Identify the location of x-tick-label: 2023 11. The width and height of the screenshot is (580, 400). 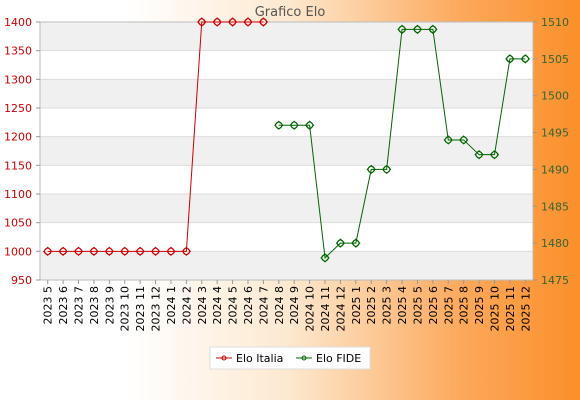
(140, 309).